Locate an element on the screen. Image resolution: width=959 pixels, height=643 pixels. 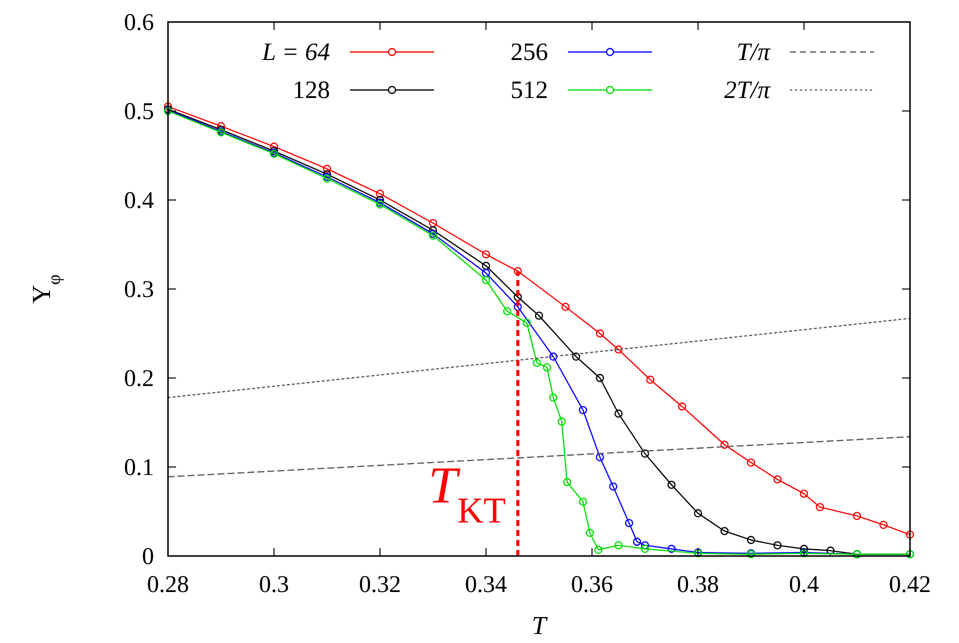
x-tick-label: 0.4 is located at coordinates (804, 585).